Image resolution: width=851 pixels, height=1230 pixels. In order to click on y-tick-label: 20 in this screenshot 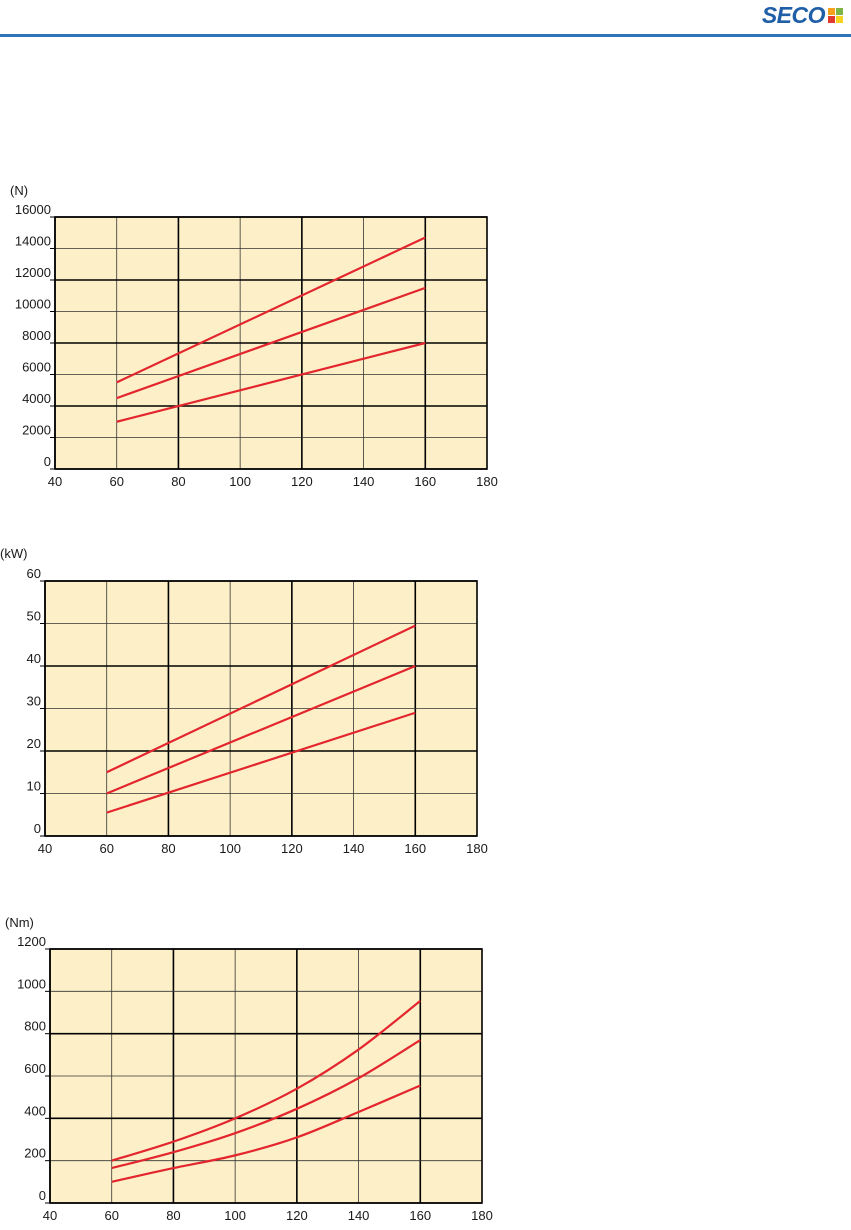, I will do `click(34, 743)`.